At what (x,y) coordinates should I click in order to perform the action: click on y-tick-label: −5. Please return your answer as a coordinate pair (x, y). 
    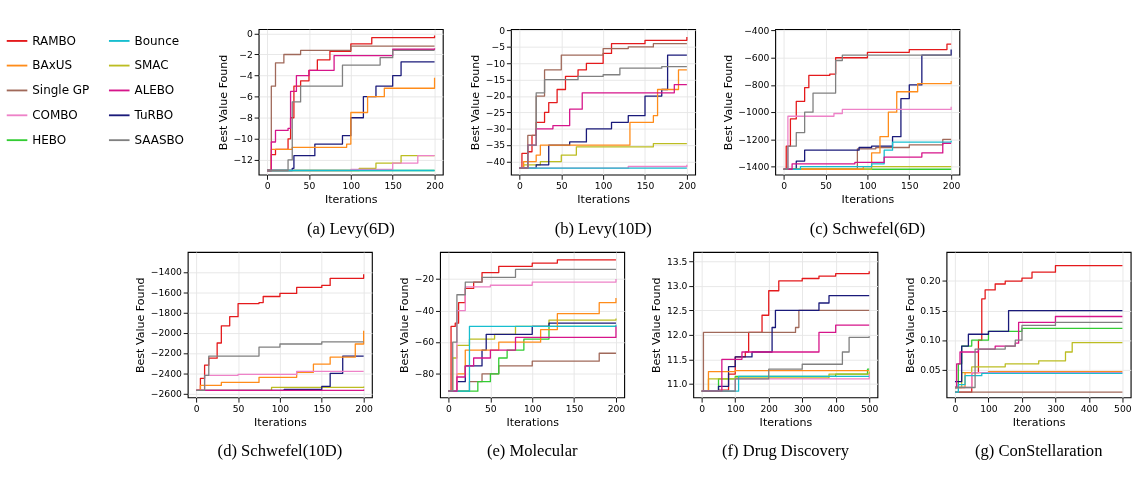
    Looking at the image, I should click on (498, 47).